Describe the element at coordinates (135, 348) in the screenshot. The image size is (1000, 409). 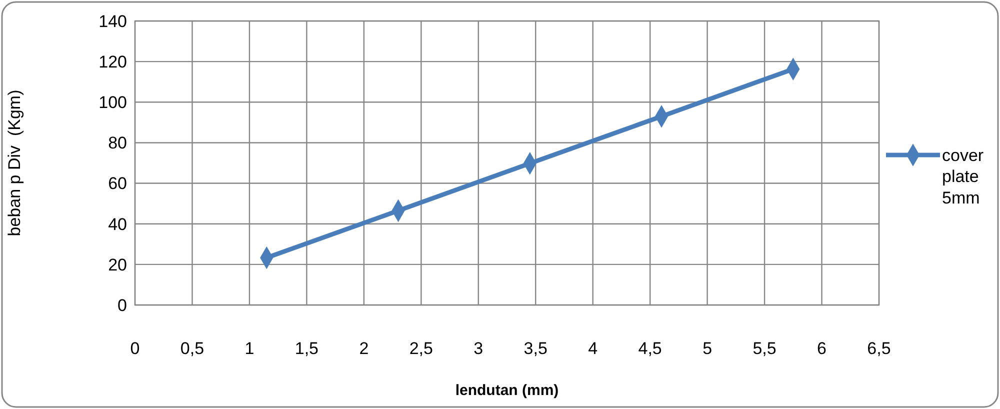
I see `x-tick-label: 0` at that location.